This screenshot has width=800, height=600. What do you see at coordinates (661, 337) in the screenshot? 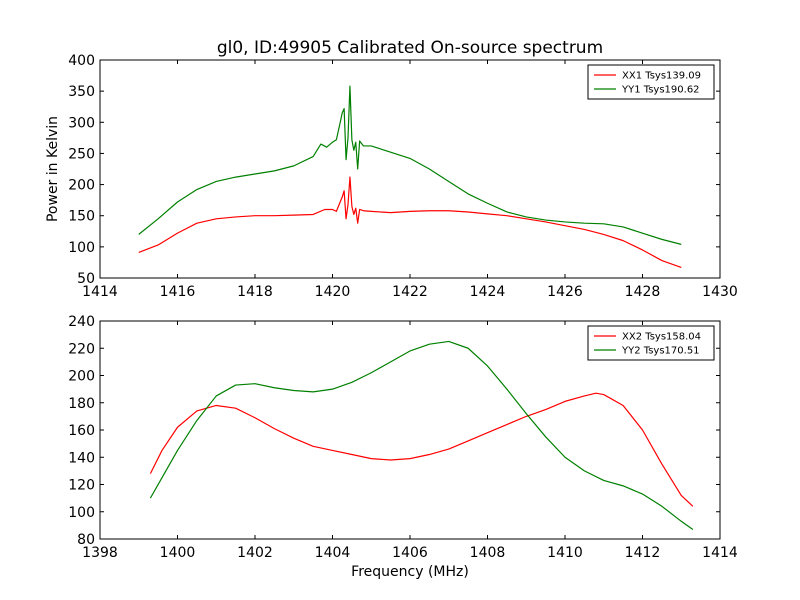
I see `legend-entry: XX2 Tsys158.04` at bounding box center [661, 337].